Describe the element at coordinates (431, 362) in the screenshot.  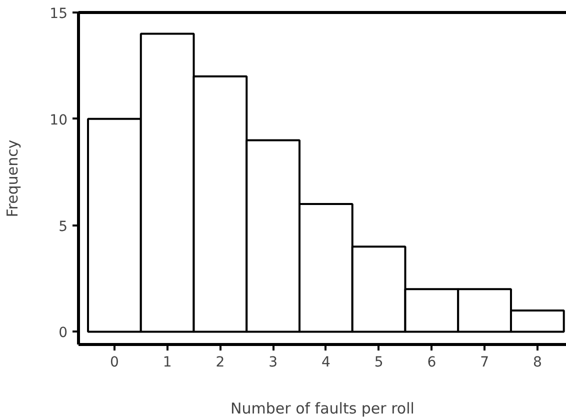
I see `x-tick-label: 6` at that location.